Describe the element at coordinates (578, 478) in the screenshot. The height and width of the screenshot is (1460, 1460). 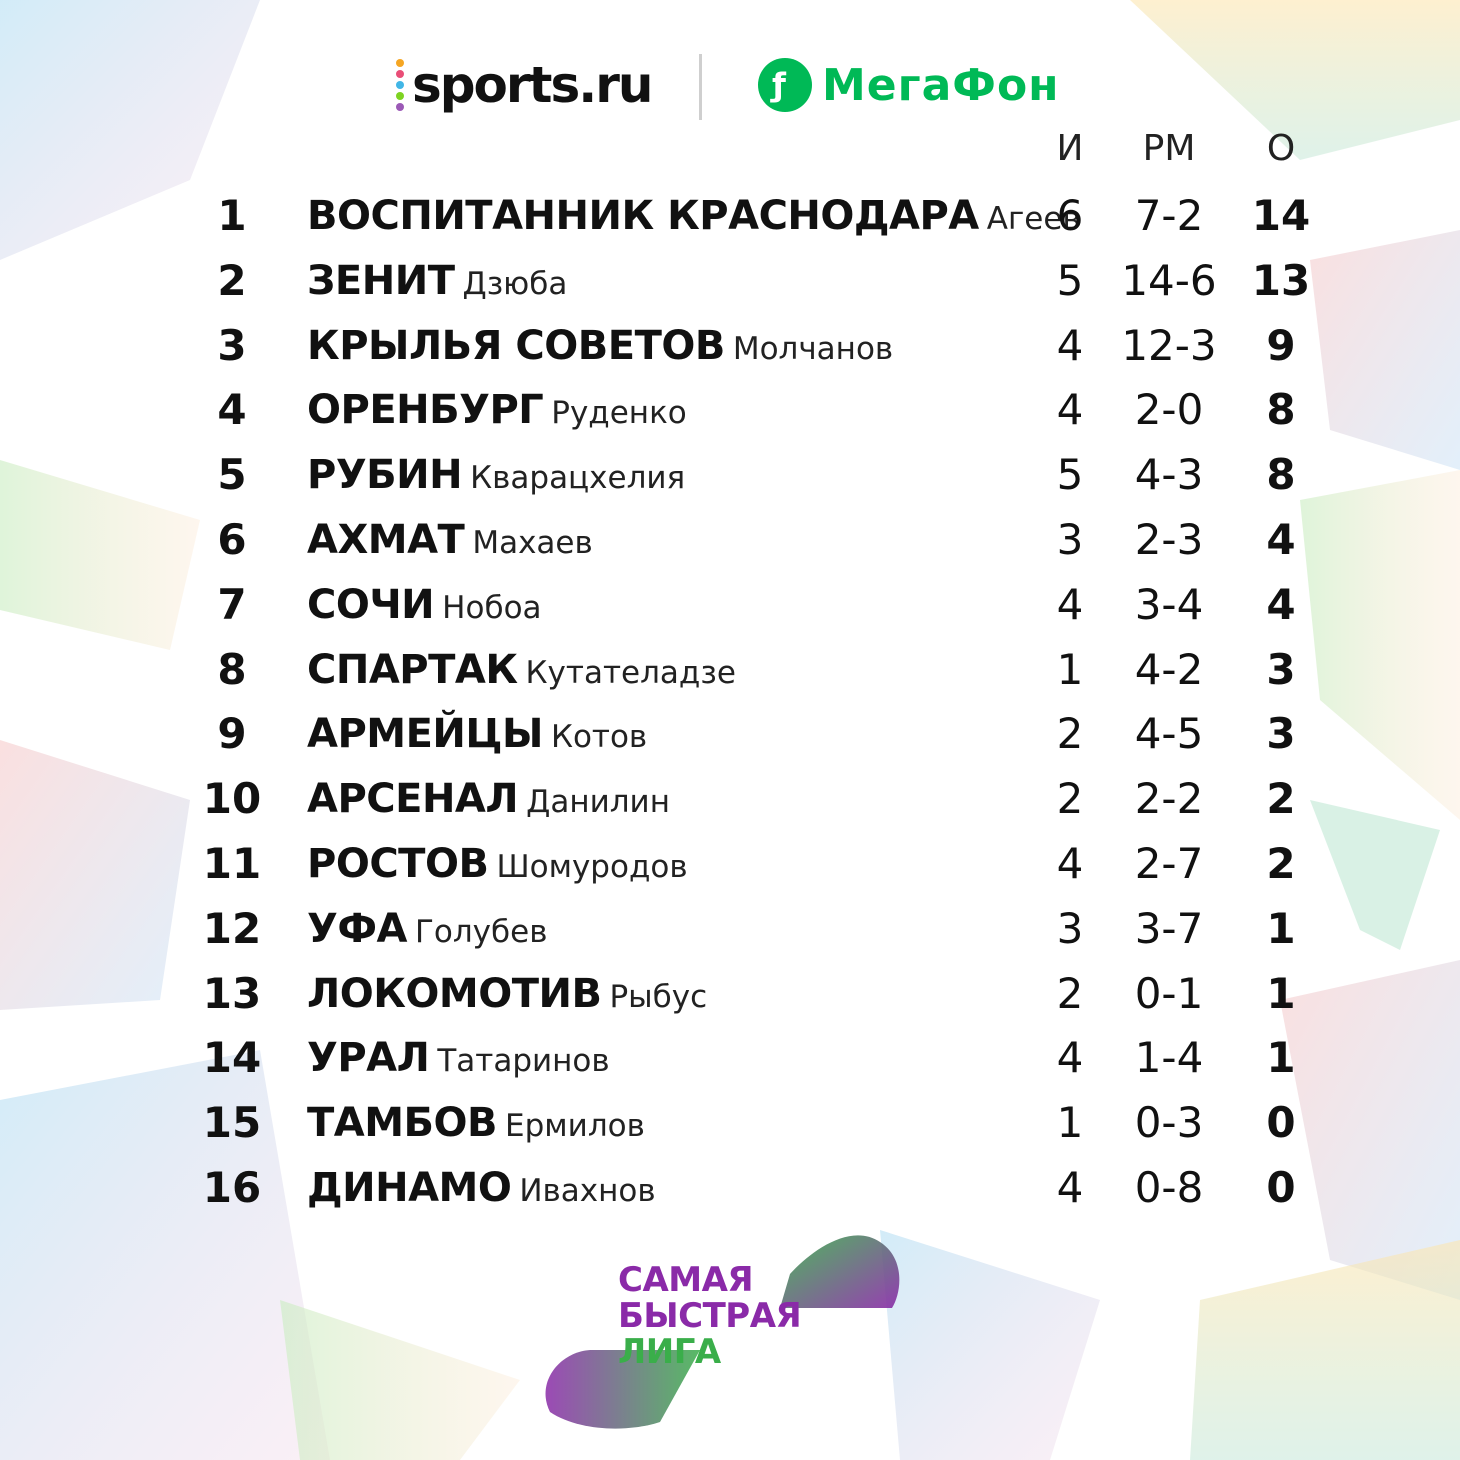
I see `coach-name: Кварацхелия` at that location.